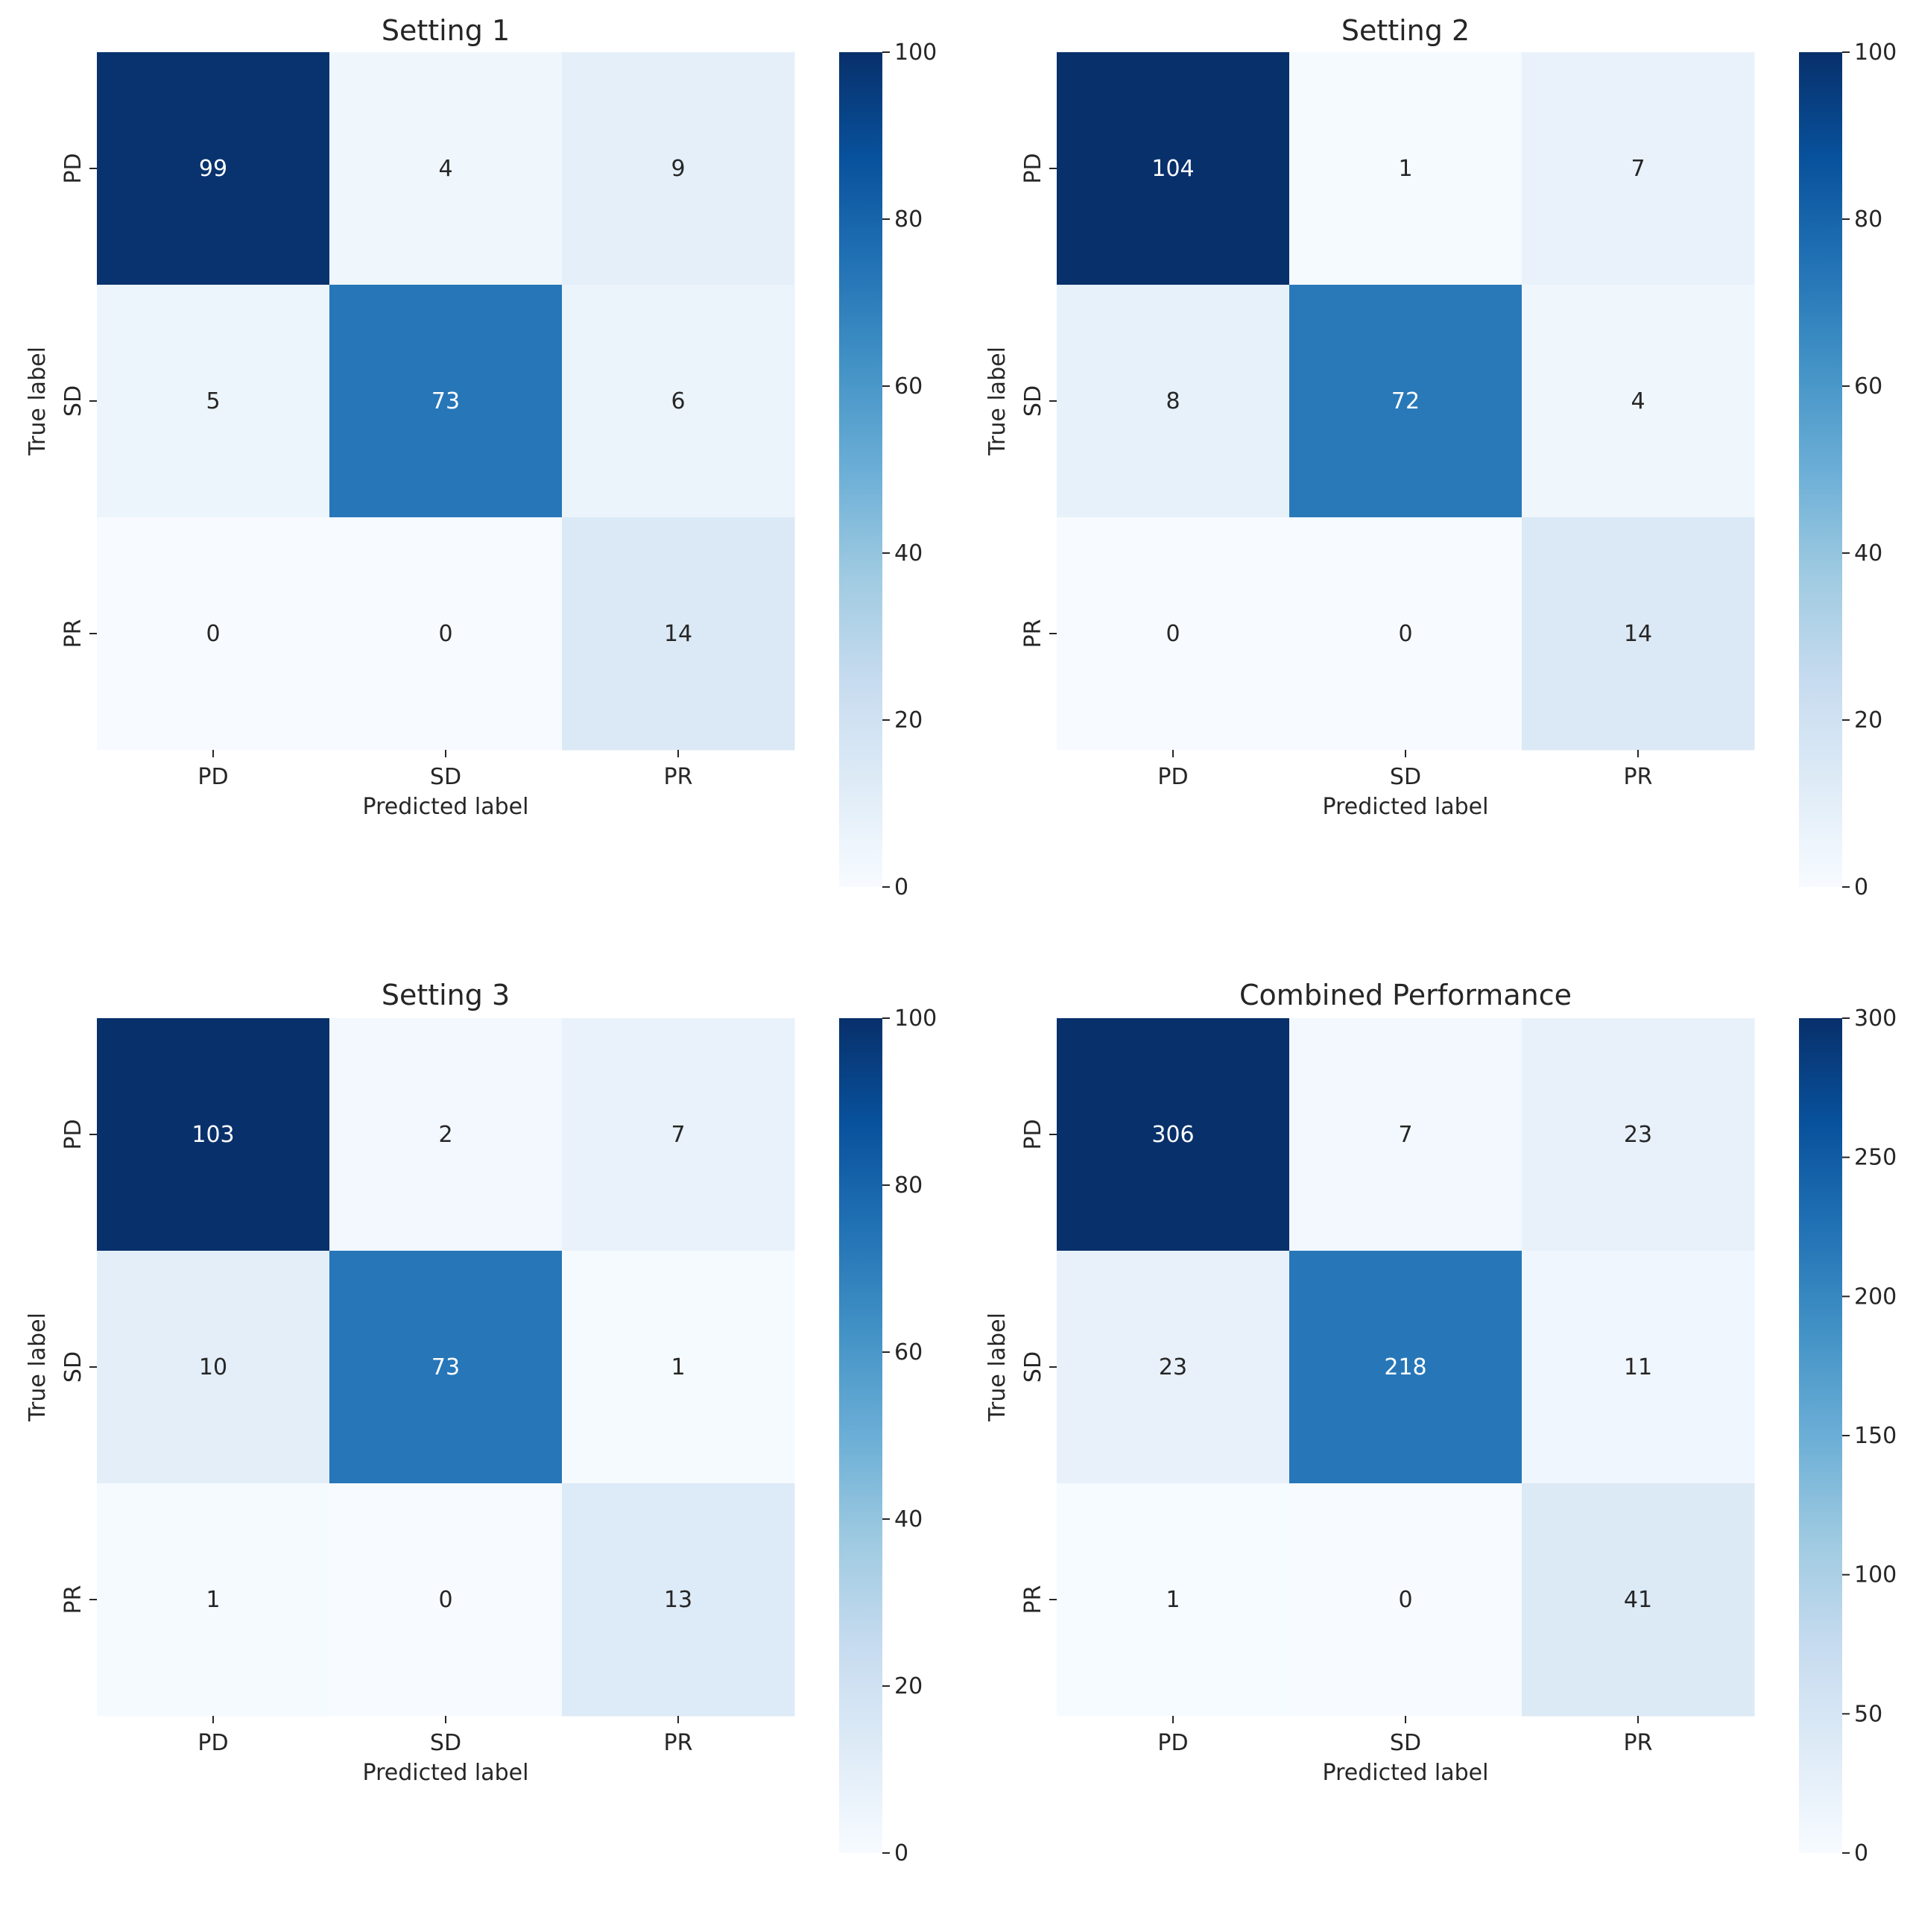  What do you see at coordinates (1405, 1367) in the screenshot?
I see `cell-value-label: 218` at bounding box center [1405, 1367].